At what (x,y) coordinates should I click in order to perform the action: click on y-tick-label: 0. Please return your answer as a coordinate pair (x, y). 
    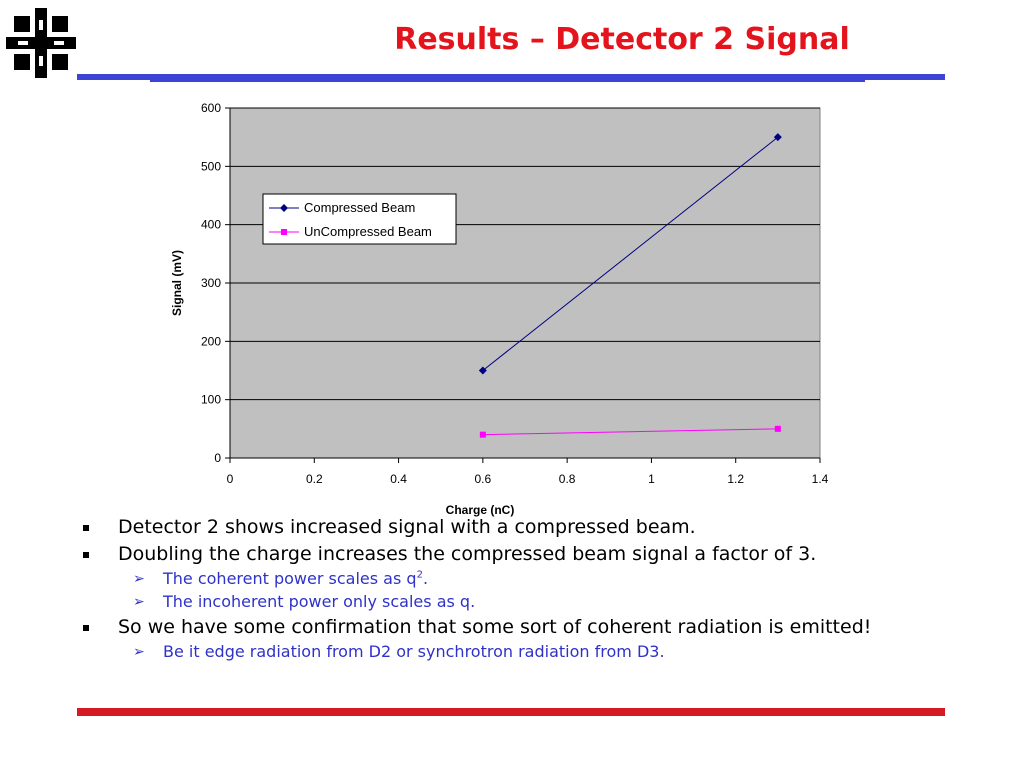
    Looking at the image, I should click on (217, 458).